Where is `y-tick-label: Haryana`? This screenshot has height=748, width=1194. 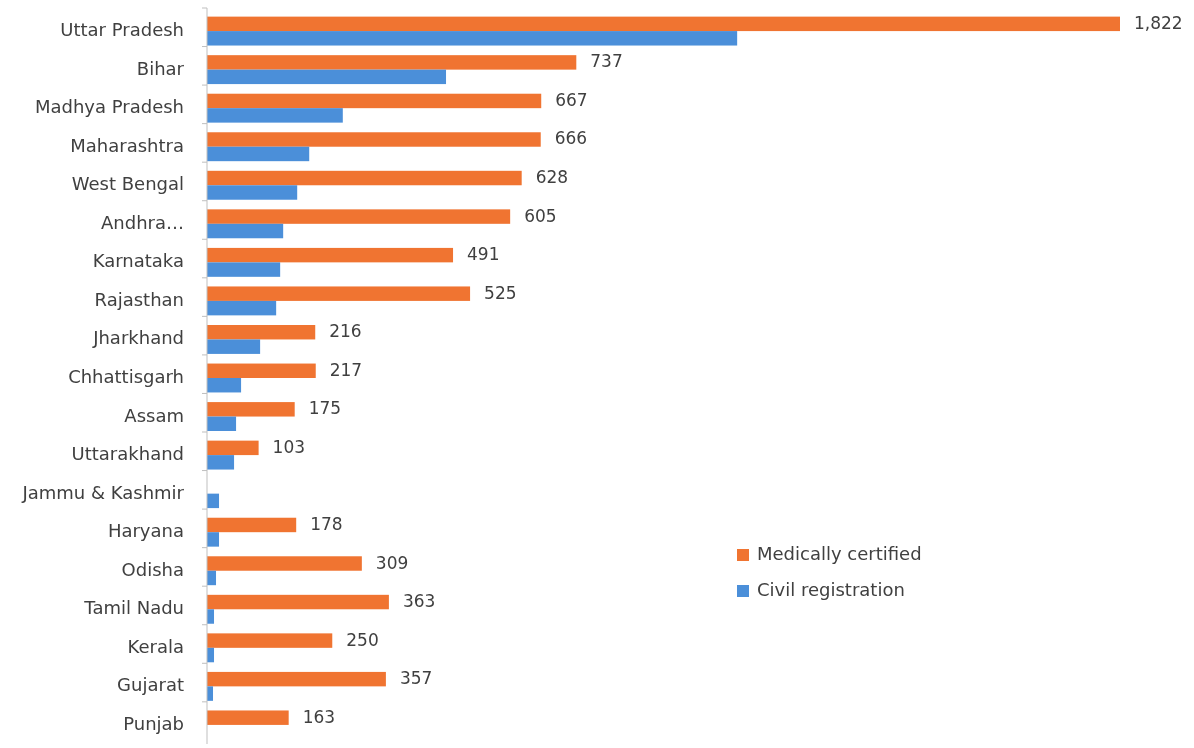
y-tick-label: Haryana is located at coordinates (145, 531).